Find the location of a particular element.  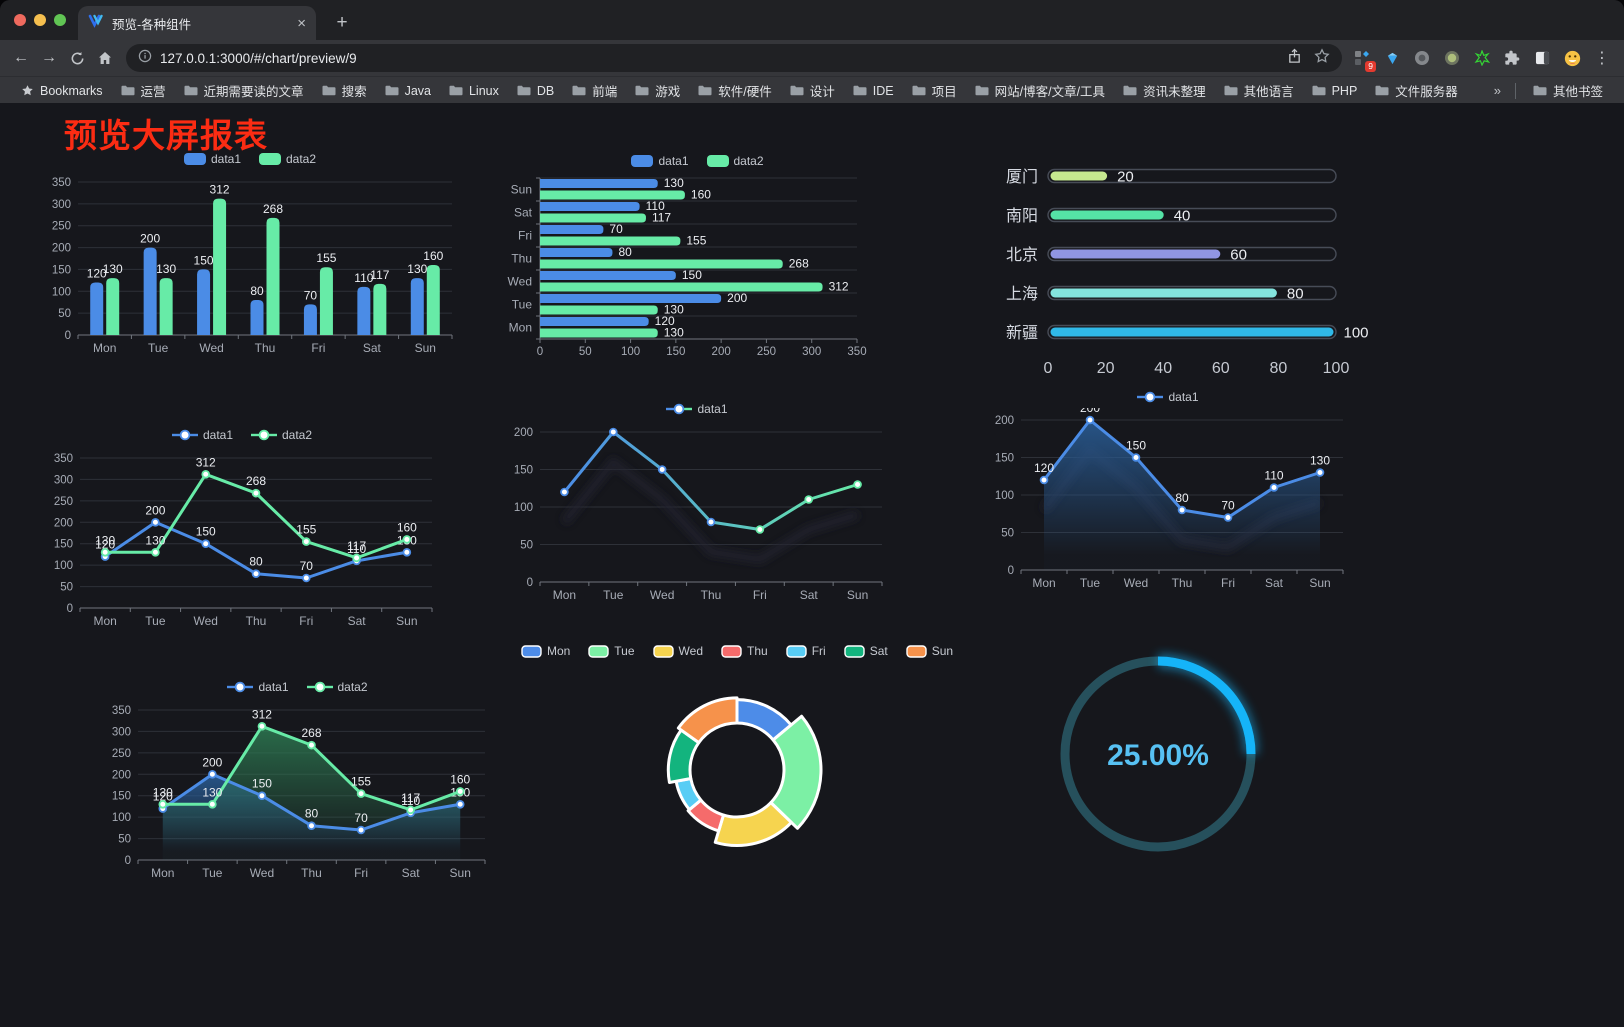

bookmark-folder: 软件/硬件 is located at coordinates (734, 90).